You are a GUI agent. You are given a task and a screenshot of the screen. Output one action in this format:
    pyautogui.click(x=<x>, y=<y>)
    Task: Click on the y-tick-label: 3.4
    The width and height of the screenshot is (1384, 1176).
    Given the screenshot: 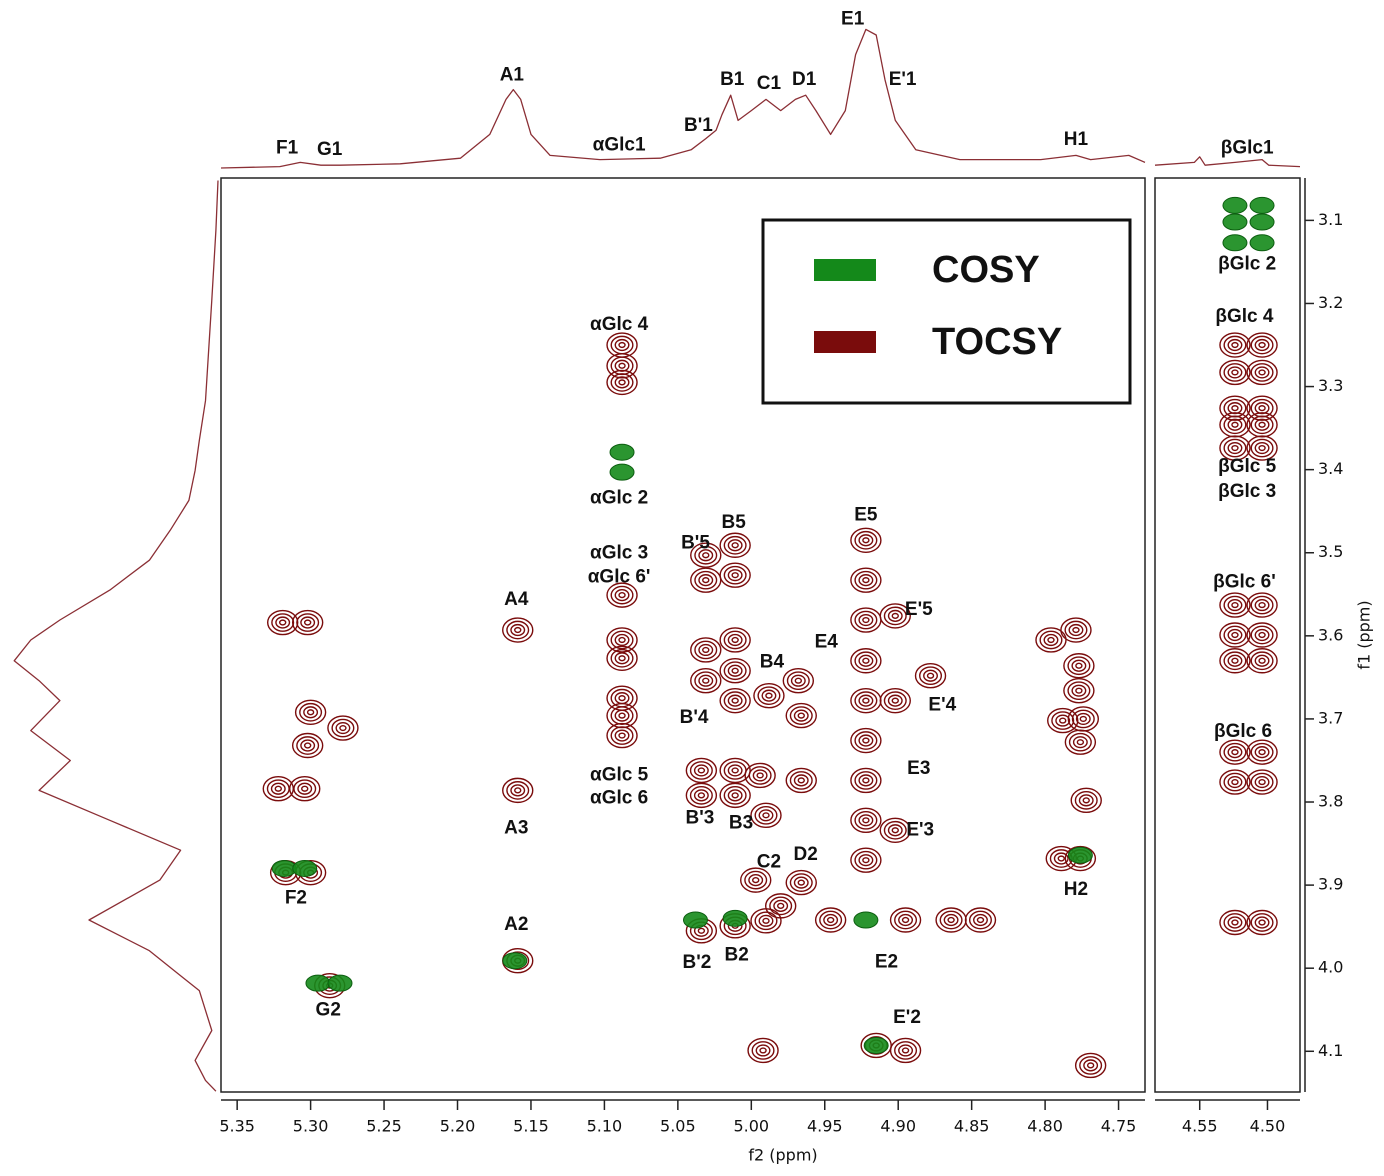 What is the action you would take?
    pyautogui.click(x=1330, y=468)
    